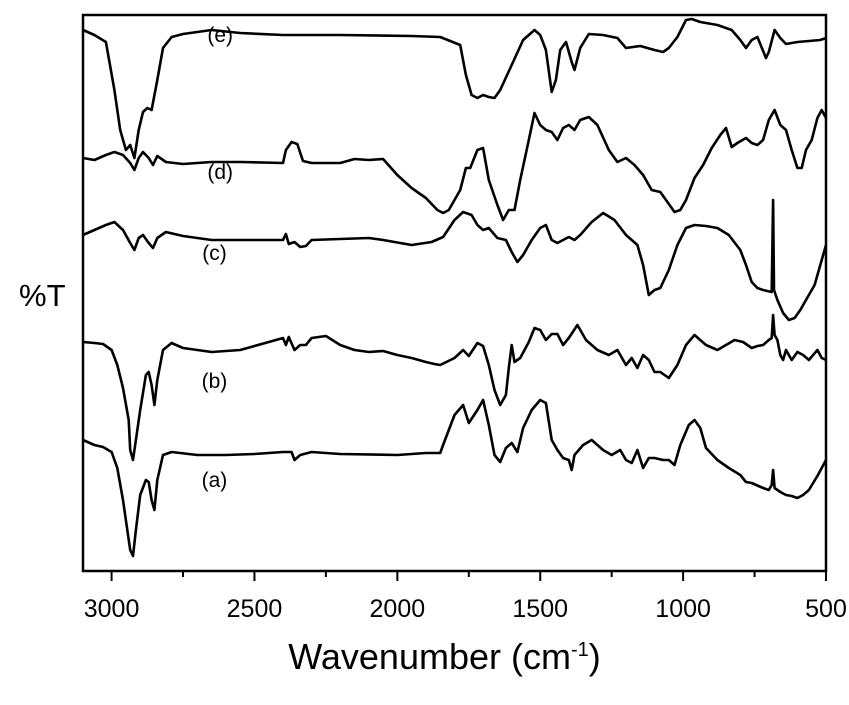  Describe the element at coordinates (254, 609) in the screenshot. I see `x-tick-label: 2500` at that location.